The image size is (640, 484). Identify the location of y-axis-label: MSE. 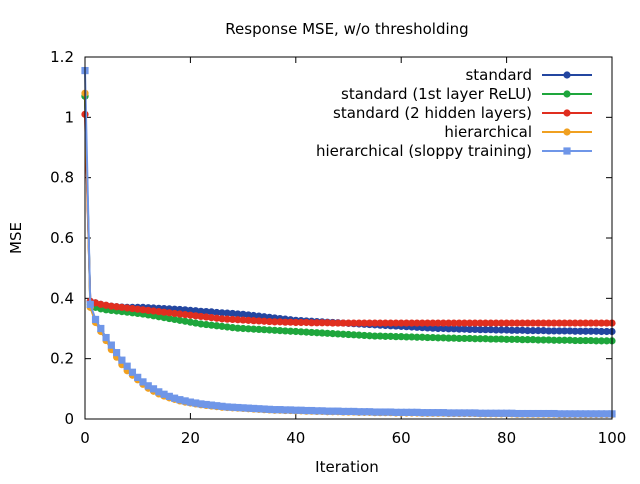
(16, 238).